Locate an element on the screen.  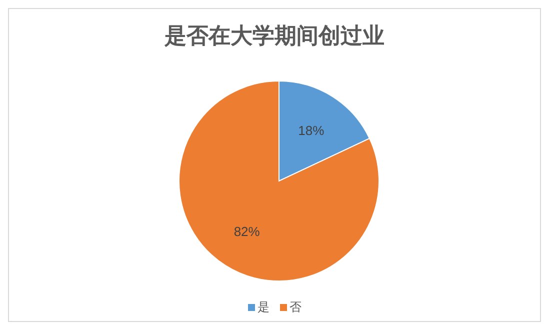
data-label: 82% is located at coordinates (247, 232).